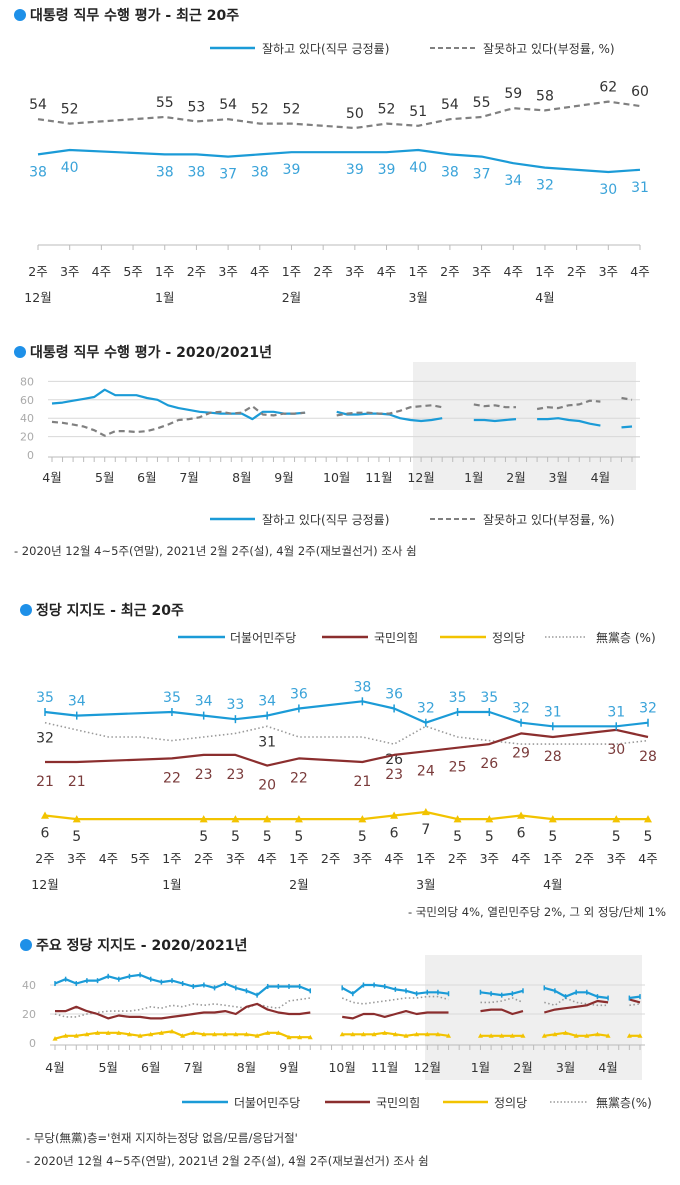 This screenshot has height=1185, width=680. I want to click on data-label: 52, so click(260, 110).